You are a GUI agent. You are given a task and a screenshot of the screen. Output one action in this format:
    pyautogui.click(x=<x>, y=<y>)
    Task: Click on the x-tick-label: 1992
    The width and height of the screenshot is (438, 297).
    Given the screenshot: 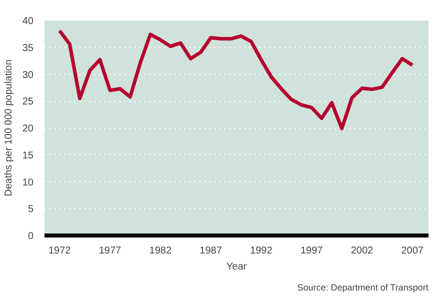 What is the action you would take?
    pyautogui.click(x=261, y=251)
    